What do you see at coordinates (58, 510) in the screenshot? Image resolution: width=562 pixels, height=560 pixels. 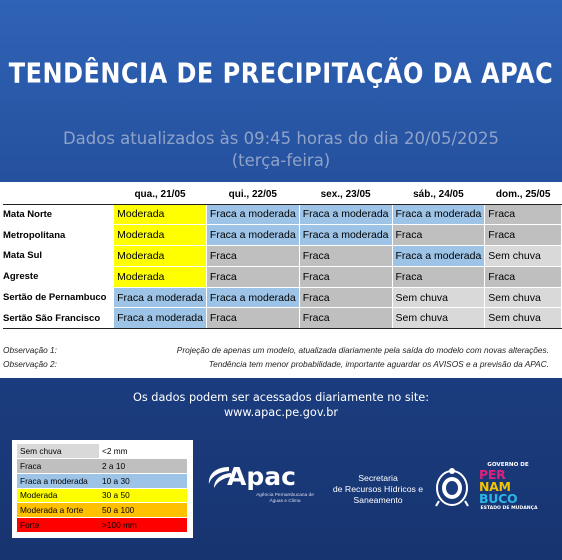 I see `legend-swatch-label: Moderada a forte` at bounding box center [58, 510].